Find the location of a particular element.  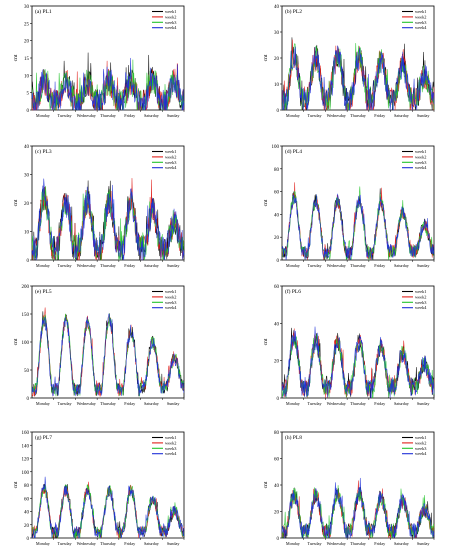

y-tick-label: 15 is located at coordinates (27, 59).